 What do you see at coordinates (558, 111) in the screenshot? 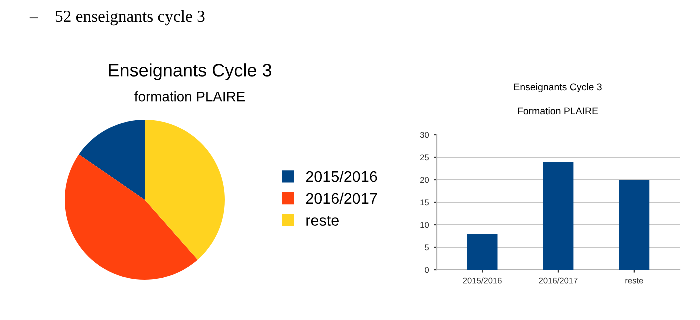
I see `chart-subtitle: Formation PLAIRE` at bounding box center [558, 111].